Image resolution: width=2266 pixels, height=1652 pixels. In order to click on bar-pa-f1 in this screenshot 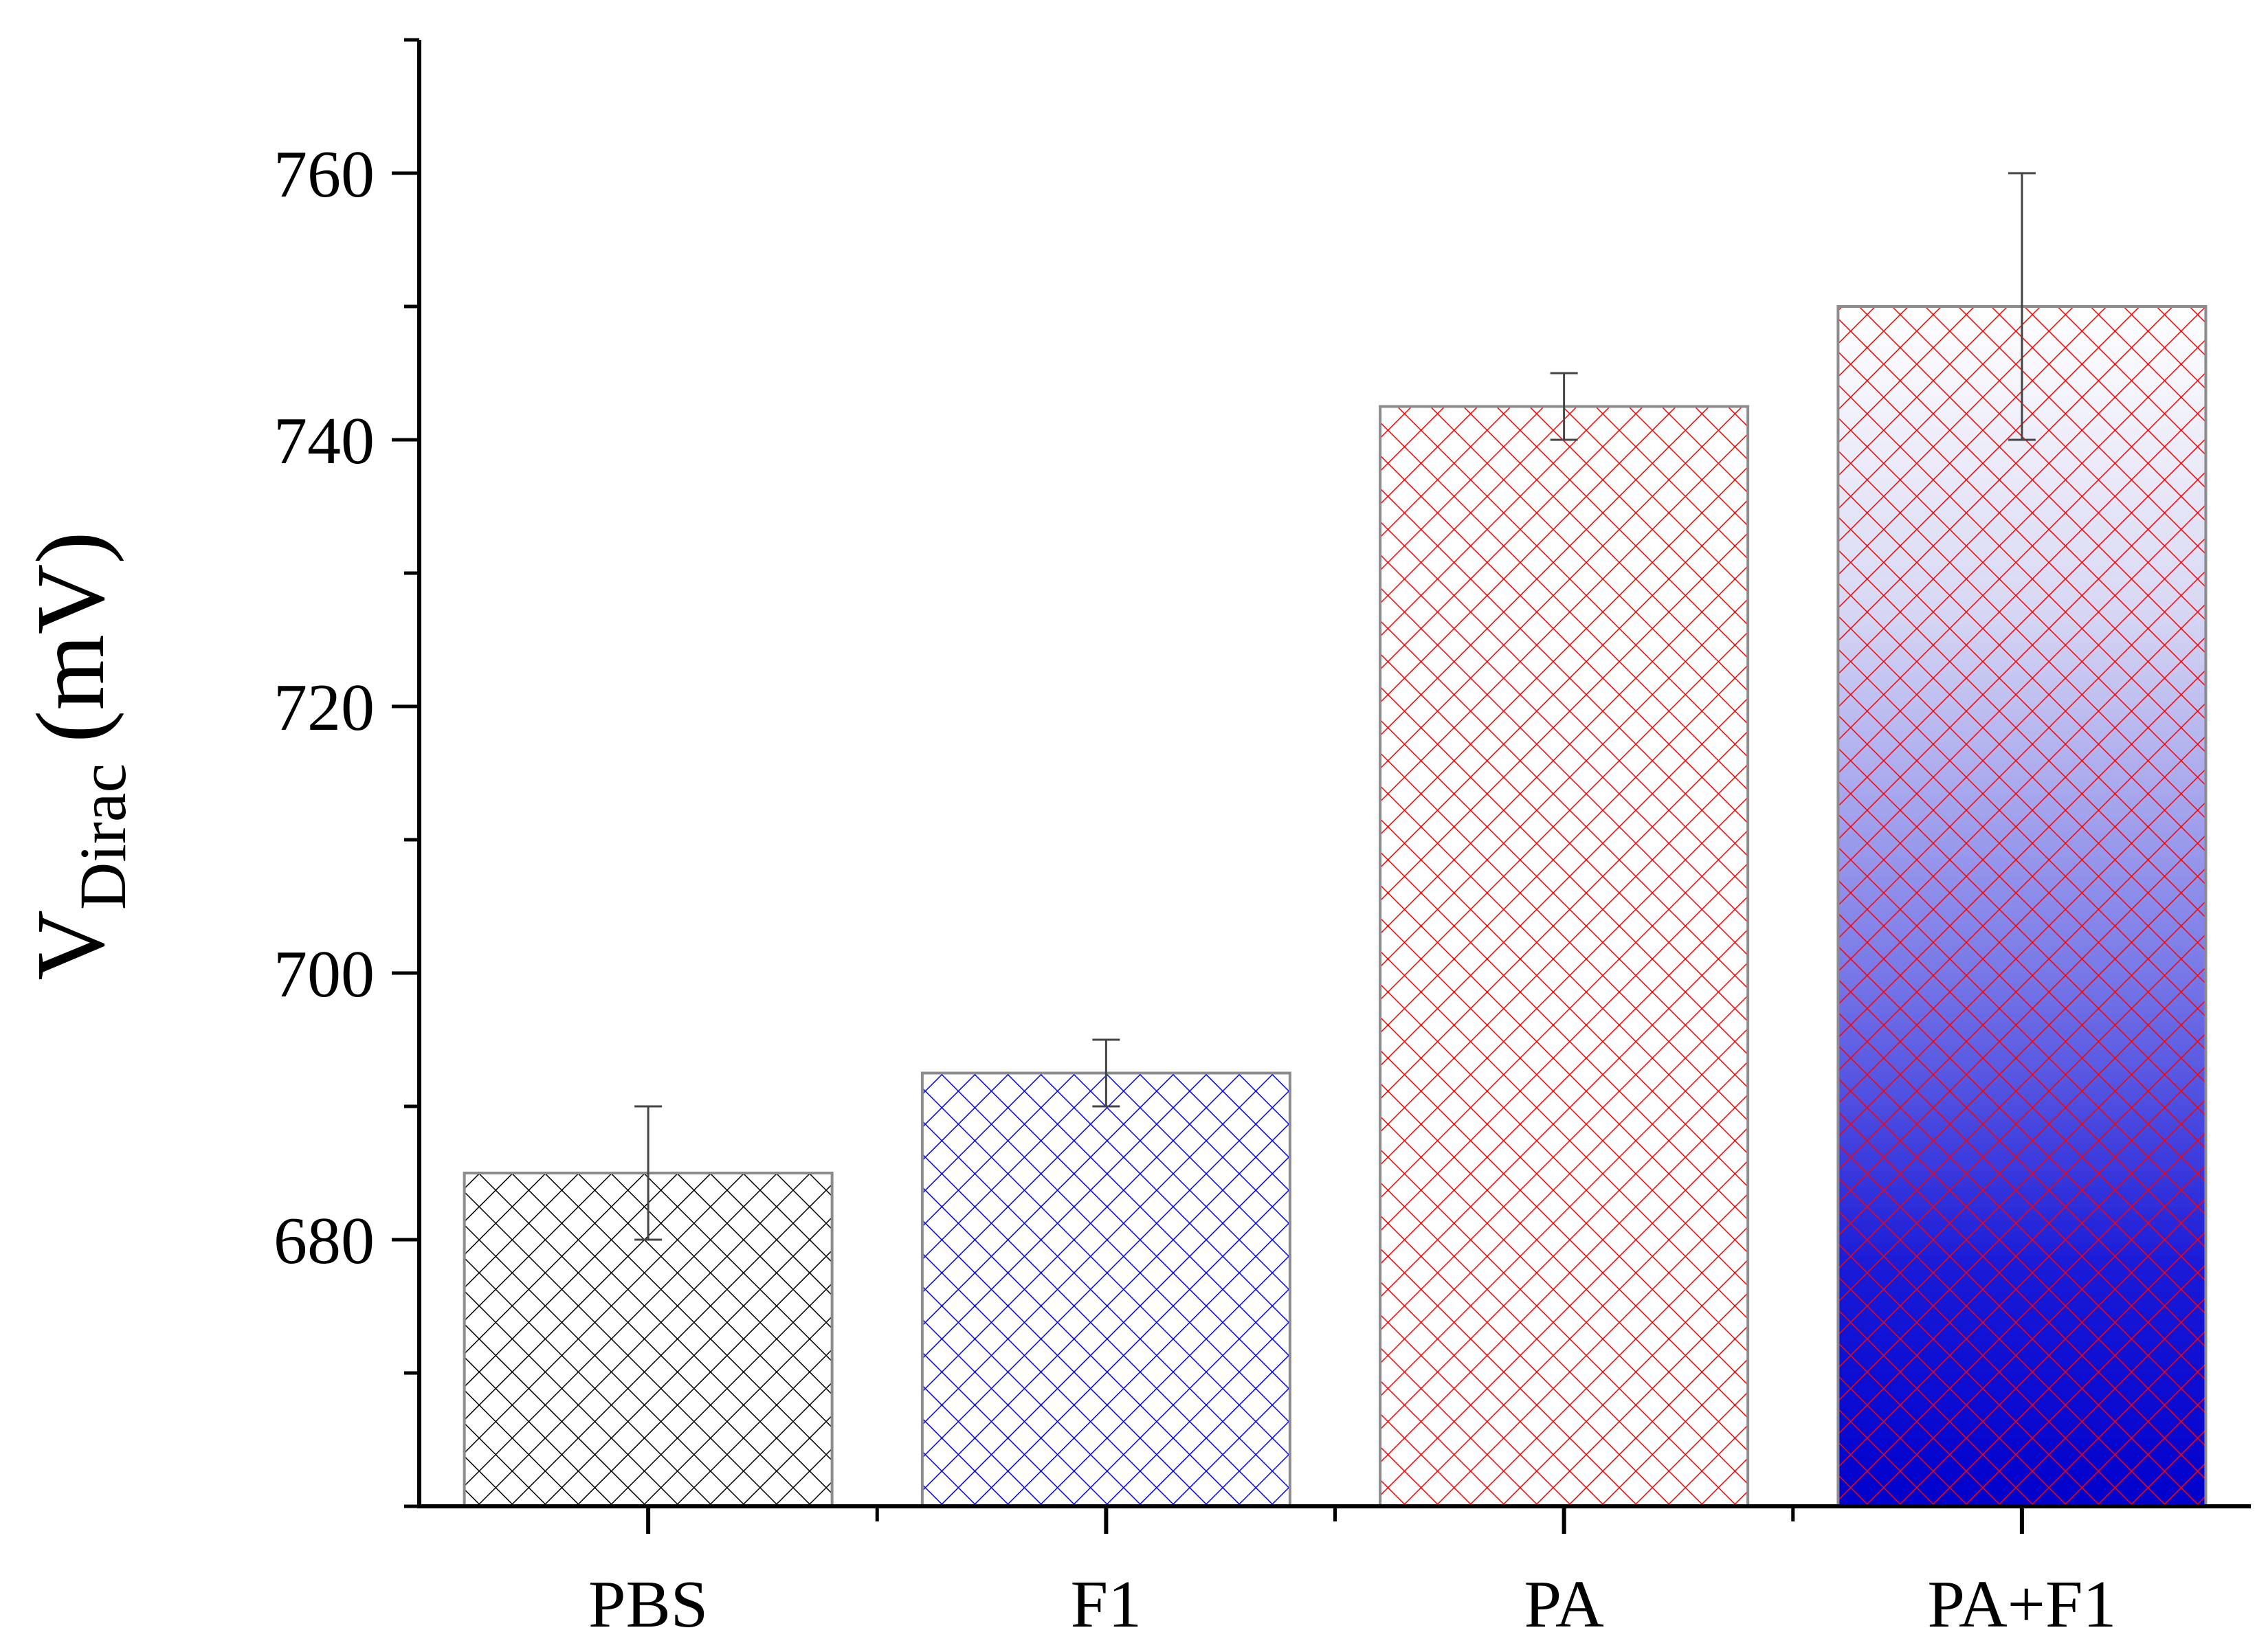, I will do `click(2022, 906)`.